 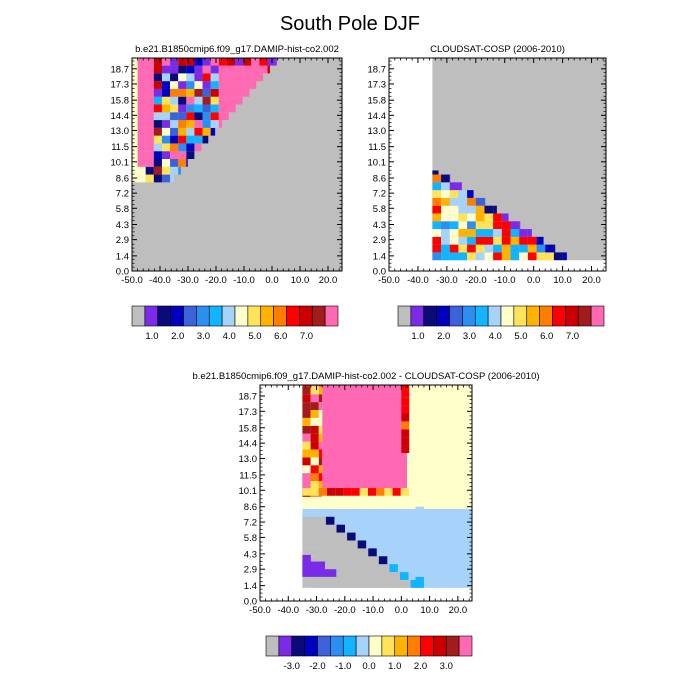 What do you see at coordinates (546, 336) in the screenshot?
I see `colorbar-label: 6.0` at bounding box center [546, 336].